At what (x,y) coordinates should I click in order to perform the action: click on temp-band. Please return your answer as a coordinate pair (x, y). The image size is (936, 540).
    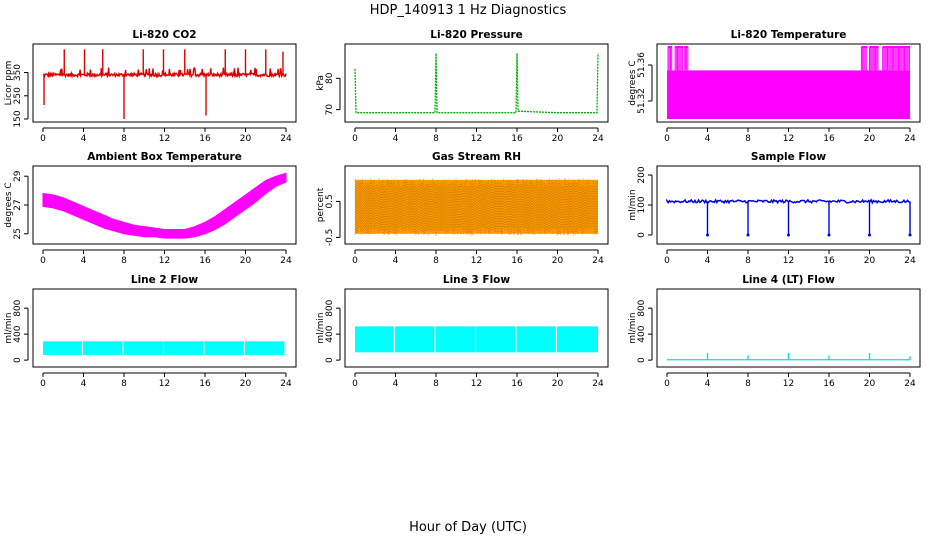
    Looking at the image, I should click on (788, 94).